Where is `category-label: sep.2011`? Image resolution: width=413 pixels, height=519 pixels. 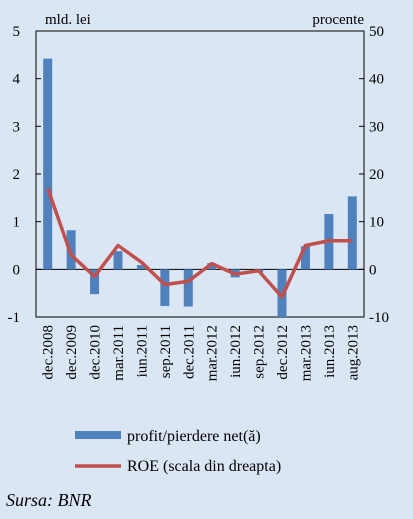 category-label: sep.2011 is located at coordinates (166, 351).